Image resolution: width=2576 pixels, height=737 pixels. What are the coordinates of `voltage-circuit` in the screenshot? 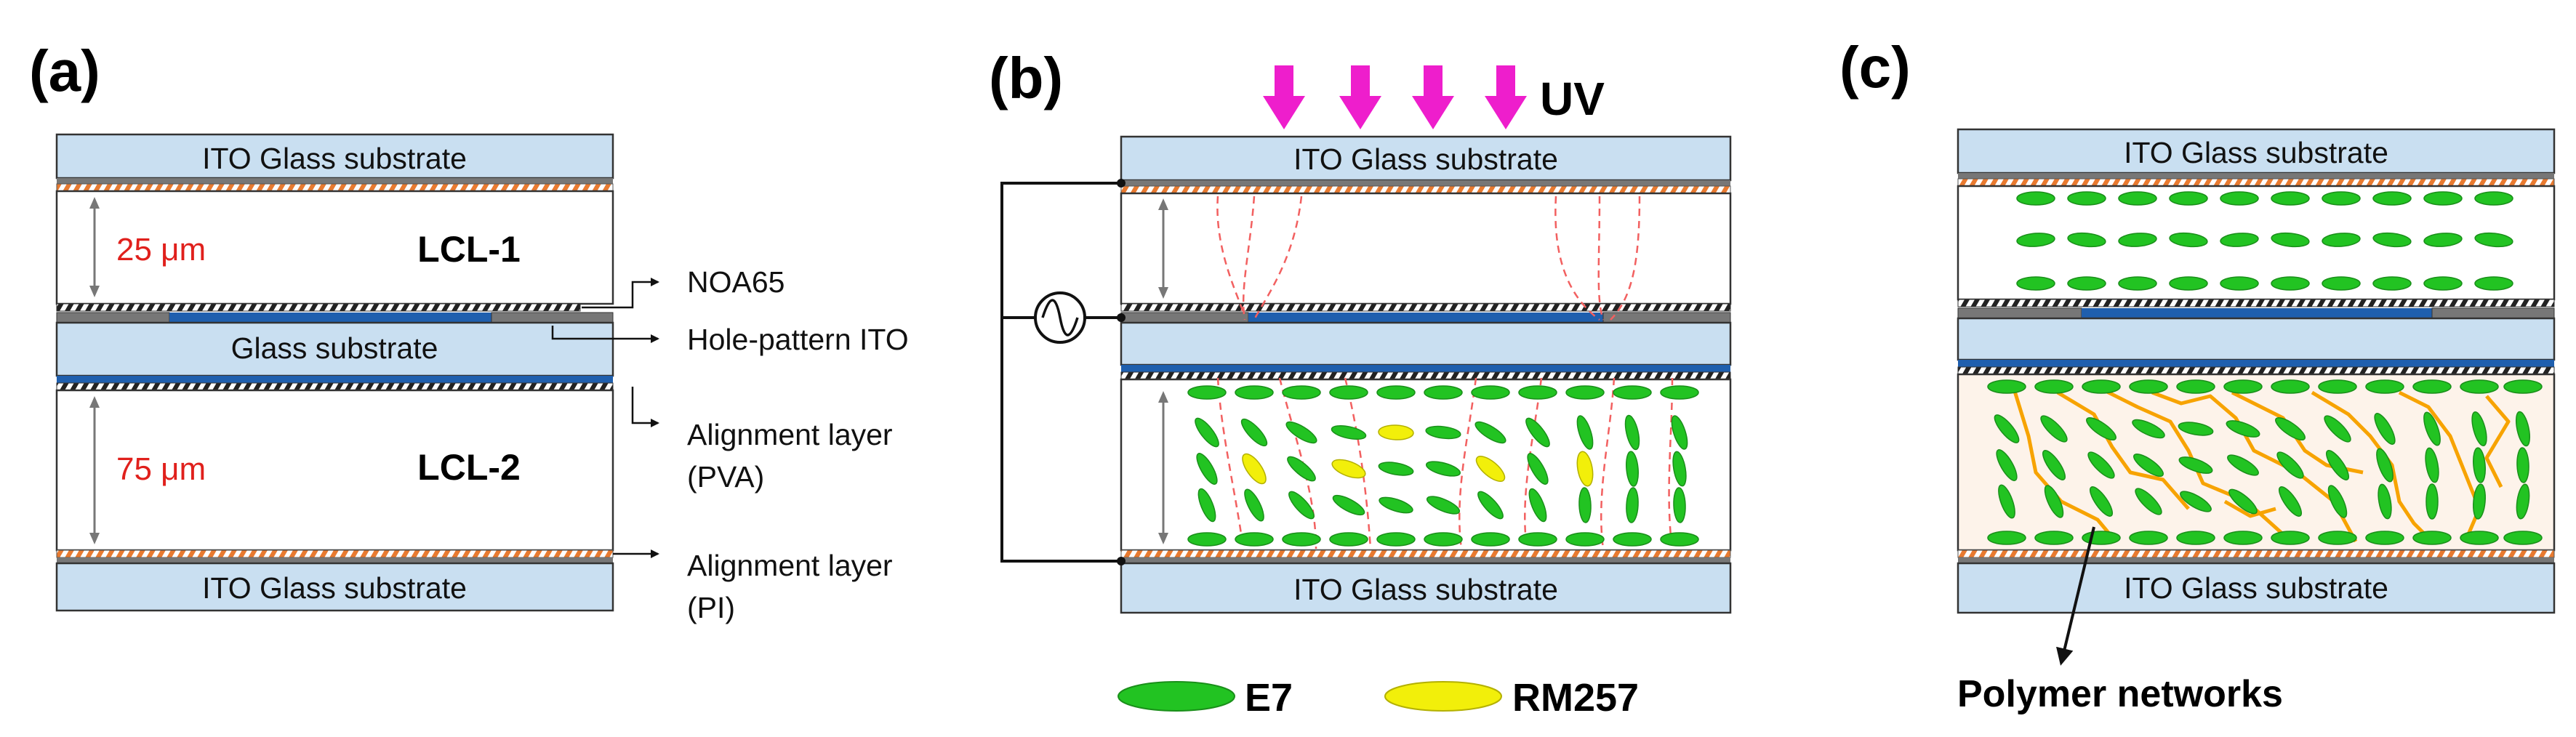 It's located at (1060, 372).